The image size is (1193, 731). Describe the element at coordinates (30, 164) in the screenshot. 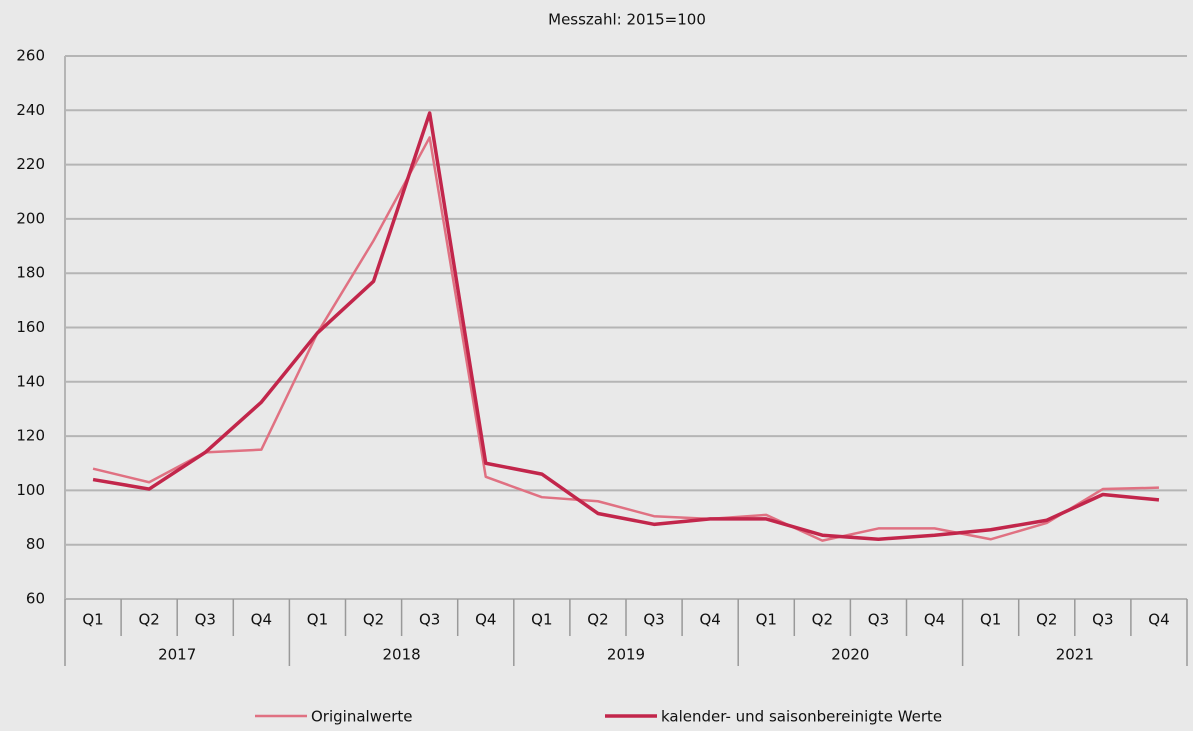

I see `y-tick-label: 220` at that location.